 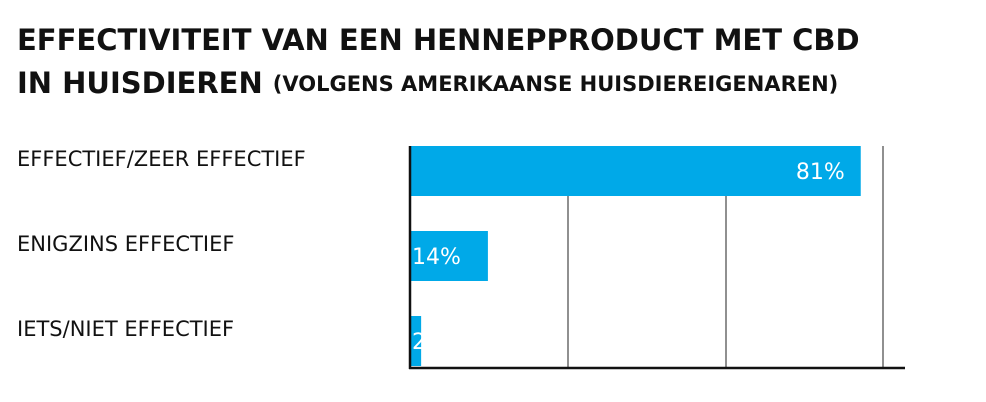 What do you see at coordinates (161, 159) in the screenshot?
I see `category-label: EFFECTIEF/ZEER EFFECTIEF` at bounding box center [161, 159].